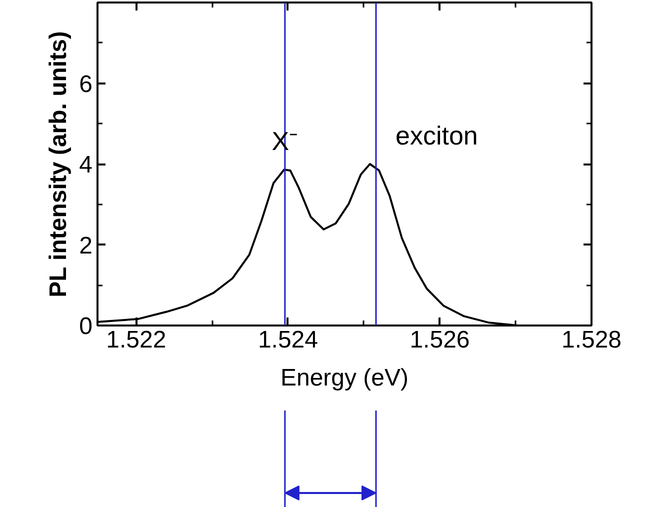 This screenshot has width=645, height=507. Describe the element at coordinates (591, 340) in the screenshot. I see `x-tick-label: 1.528` at that location.